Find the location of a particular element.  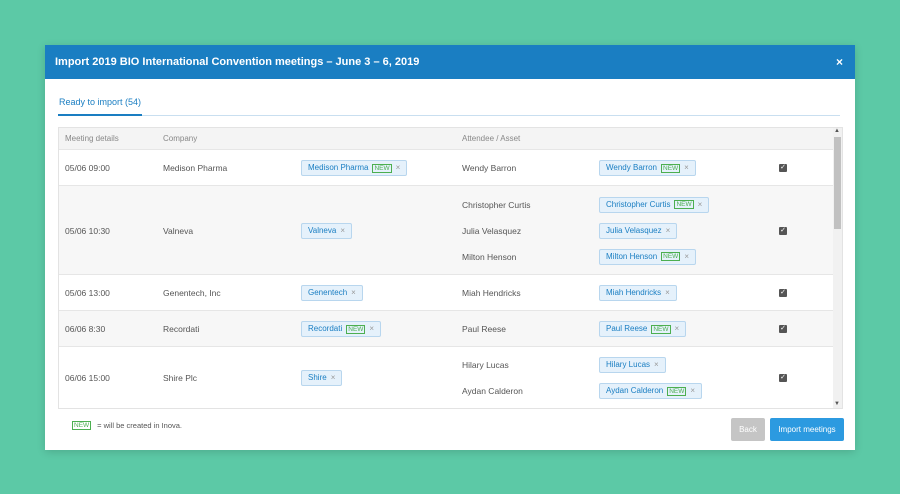

attendee-chip: Paul Reese NEW × is located at coordinates (643, 329).